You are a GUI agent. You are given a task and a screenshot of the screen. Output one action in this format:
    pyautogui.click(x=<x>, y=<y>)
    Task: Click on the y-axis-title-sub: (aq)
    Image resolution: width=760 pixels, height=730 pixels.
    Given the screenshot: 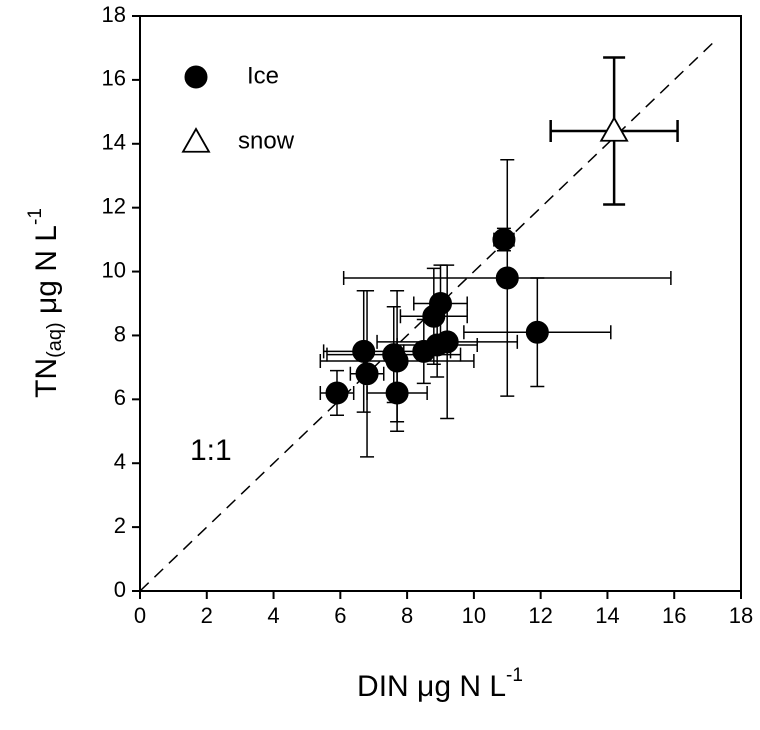 What is the action you would take?
    pyautogui.click(x=55, y=340)
    